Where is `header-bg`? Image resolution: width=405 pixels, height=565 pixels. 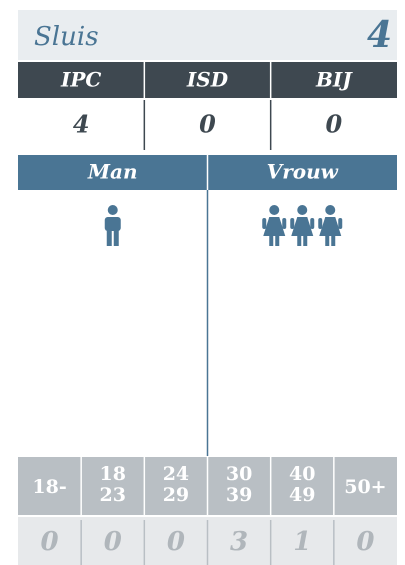
header-bg is located at coordinates (207, 35).